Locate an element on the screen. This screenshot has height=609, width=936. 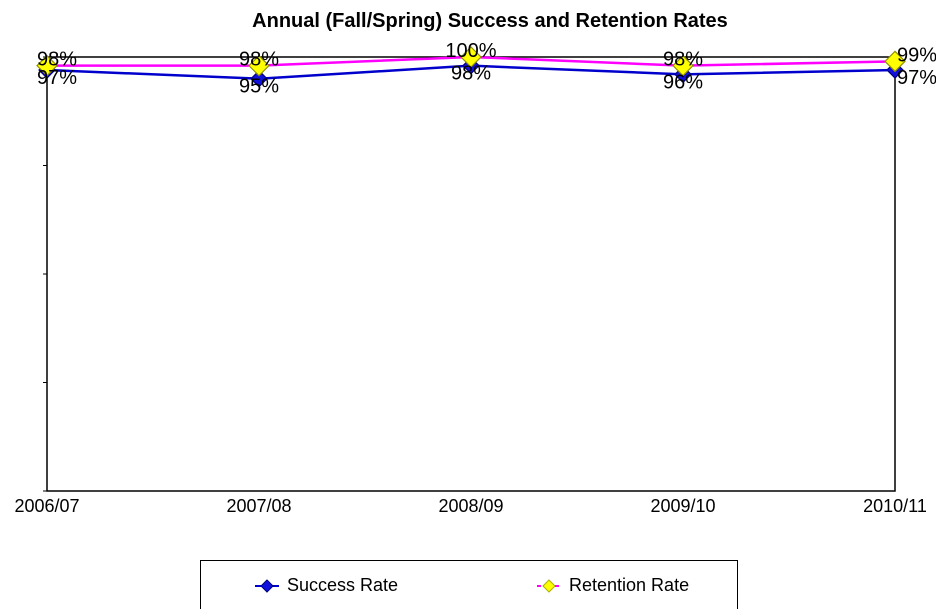
data-label: 100% is located at coordinates (470, 51).